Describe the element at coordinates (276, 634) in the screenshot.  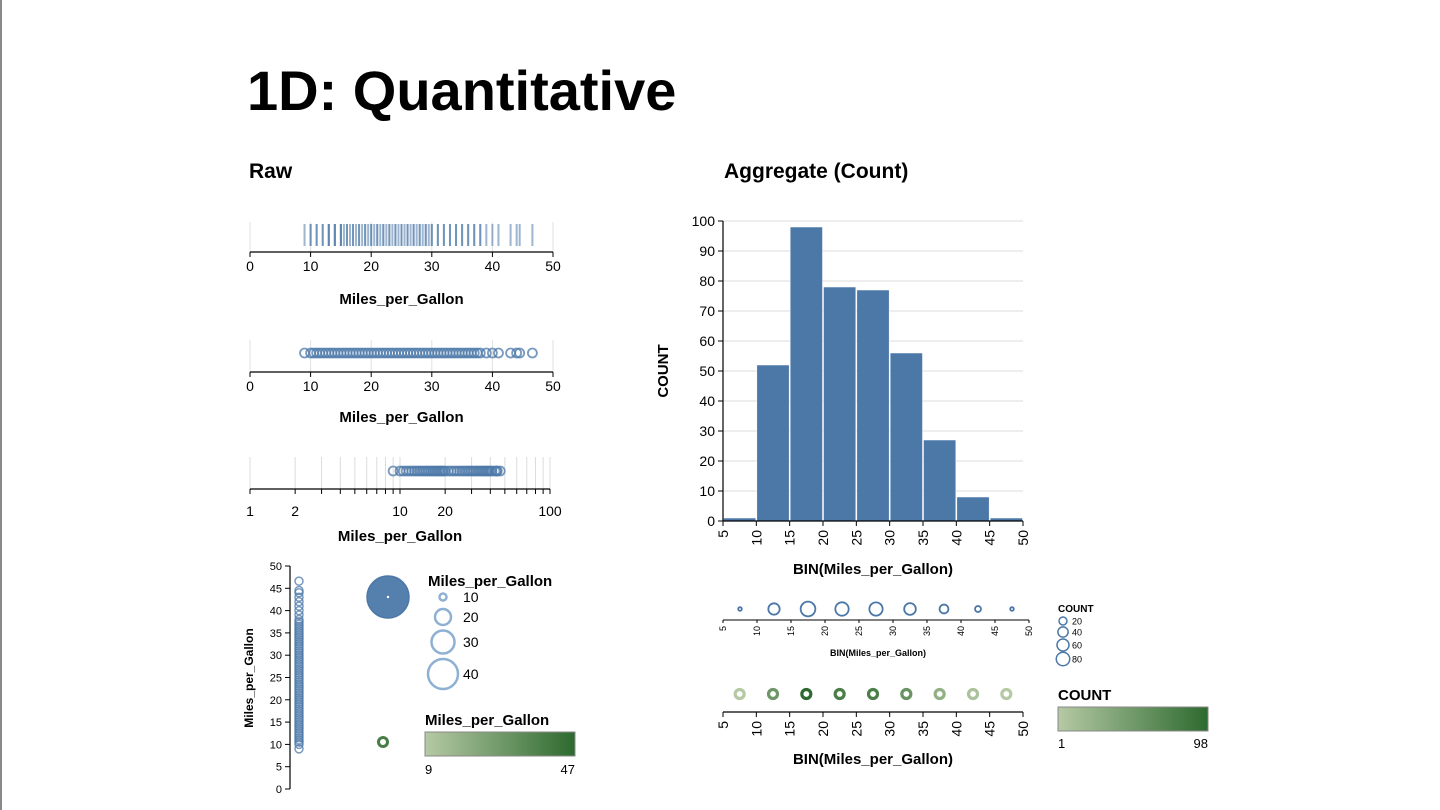
I see `vertical-strip-y-tick-label: 35` at that location.